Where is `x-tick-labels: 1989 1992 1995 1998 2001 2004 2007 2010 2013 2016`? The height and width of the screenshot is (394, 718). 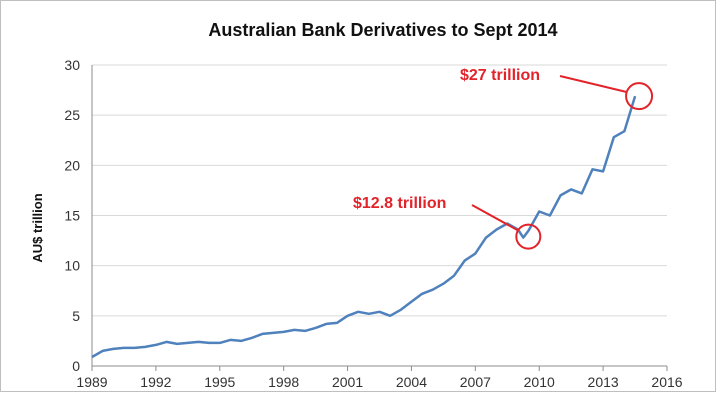 x-tick-labels: 1989 1992 1995 1998 2001 2004 2007 2010 2013 2016 is located at coordinates (379, 382).